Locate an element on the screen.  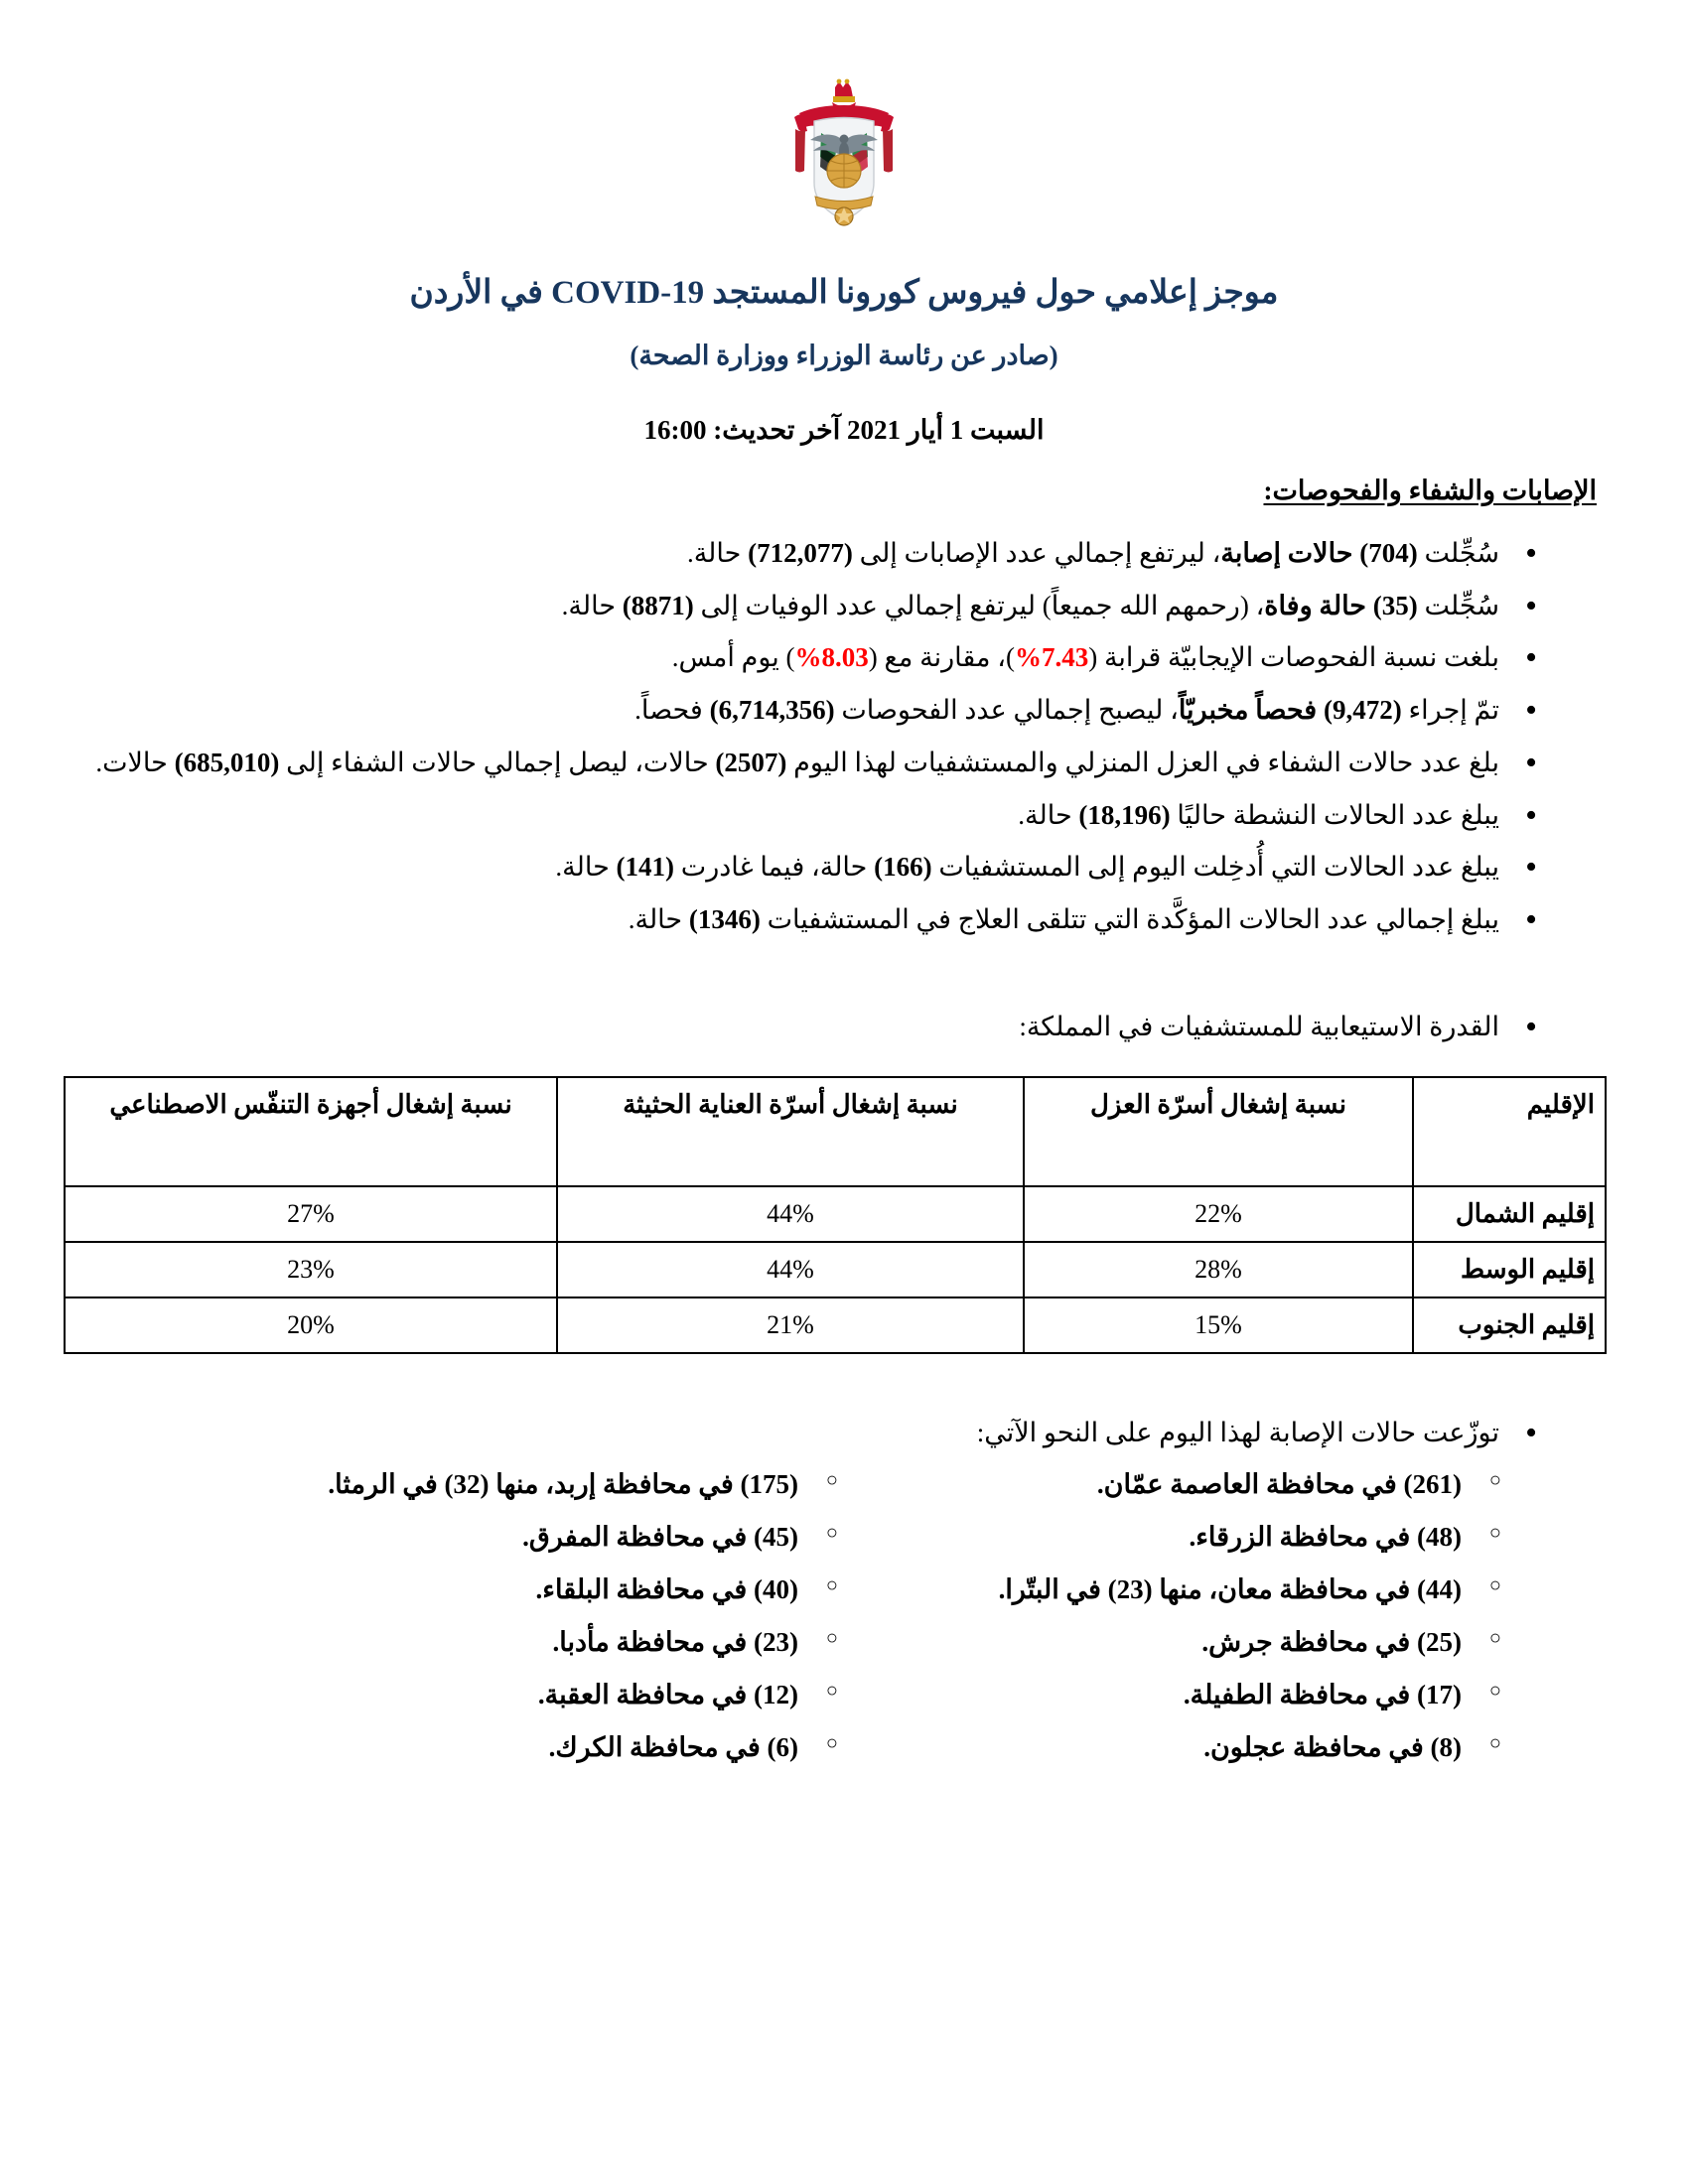
table-row: إقليم الجنوب 15% 21% 20% is located at coordinates (835, 1326).